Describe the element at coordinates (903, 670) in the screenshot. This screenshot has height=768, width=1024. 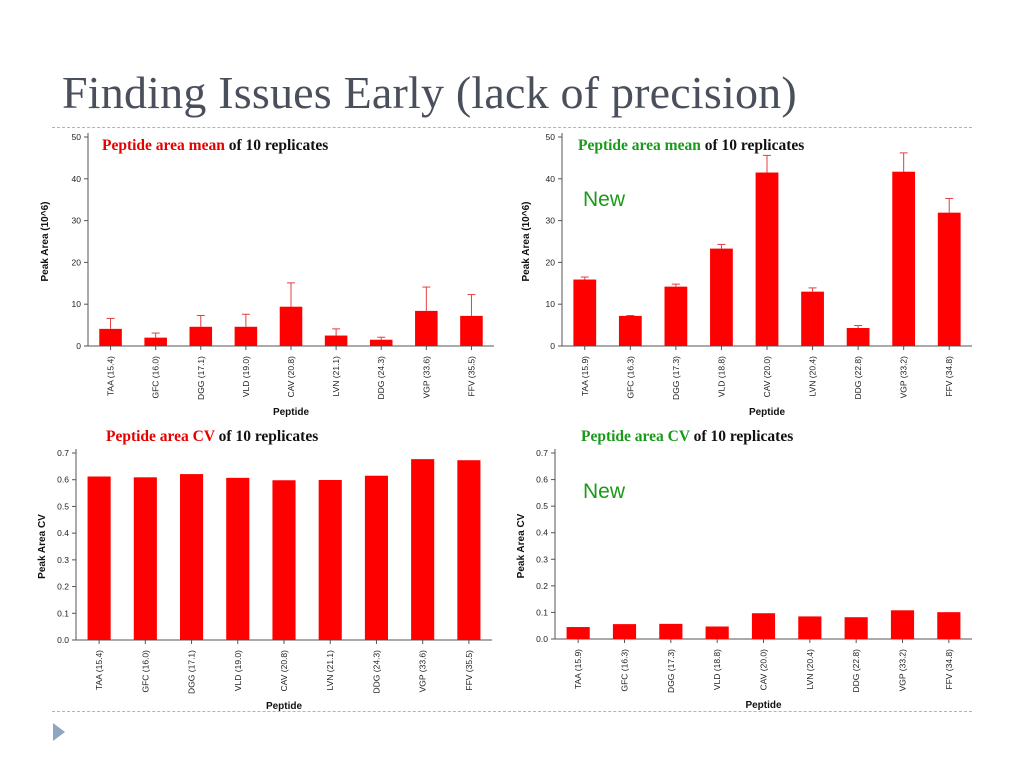
I see `chart-4-xtick-label: VGP (33.2)` at that location.